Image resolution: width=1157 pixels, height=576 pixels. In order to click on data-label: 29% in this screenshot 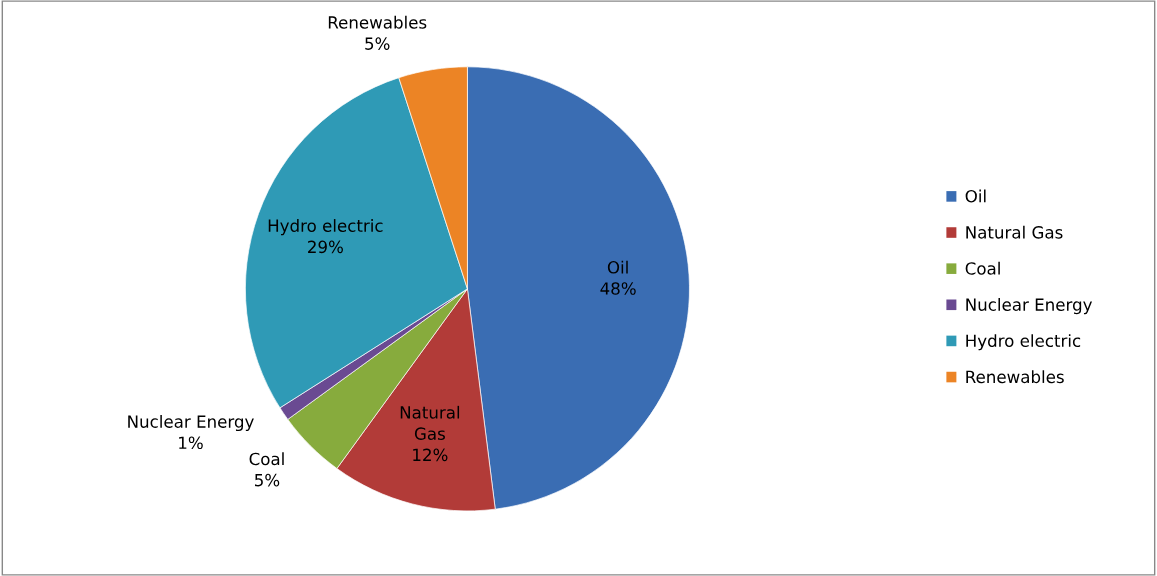, I will do `click(325, 247)`.